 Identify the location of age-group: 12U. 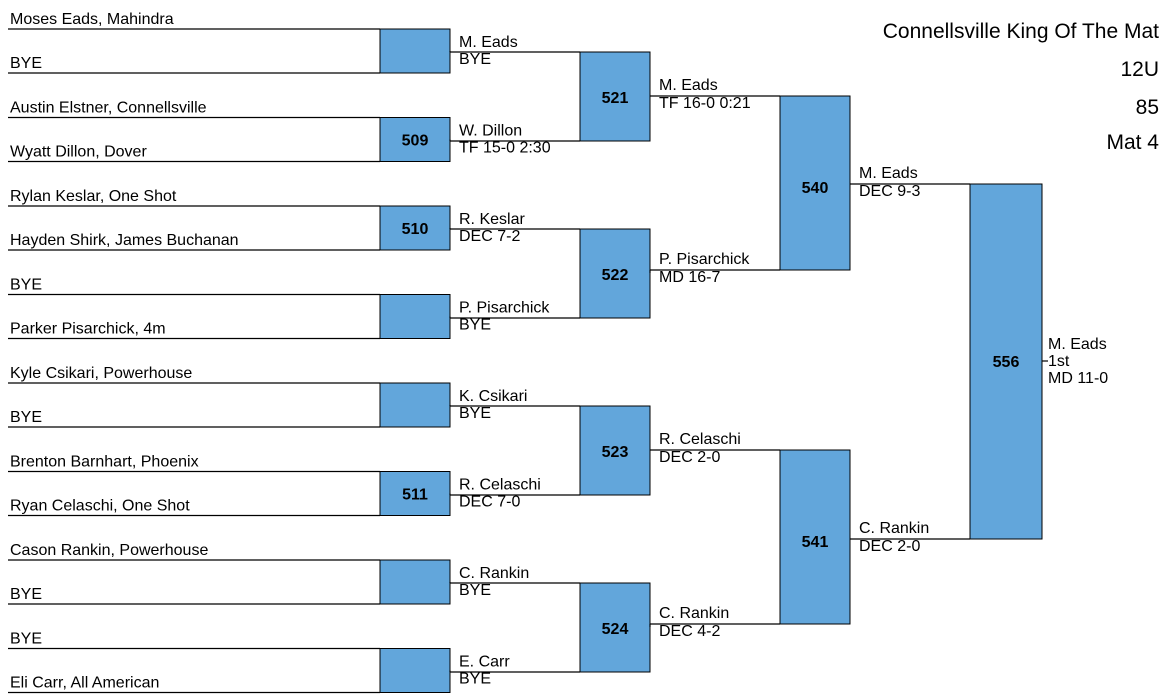
(1139, 69).